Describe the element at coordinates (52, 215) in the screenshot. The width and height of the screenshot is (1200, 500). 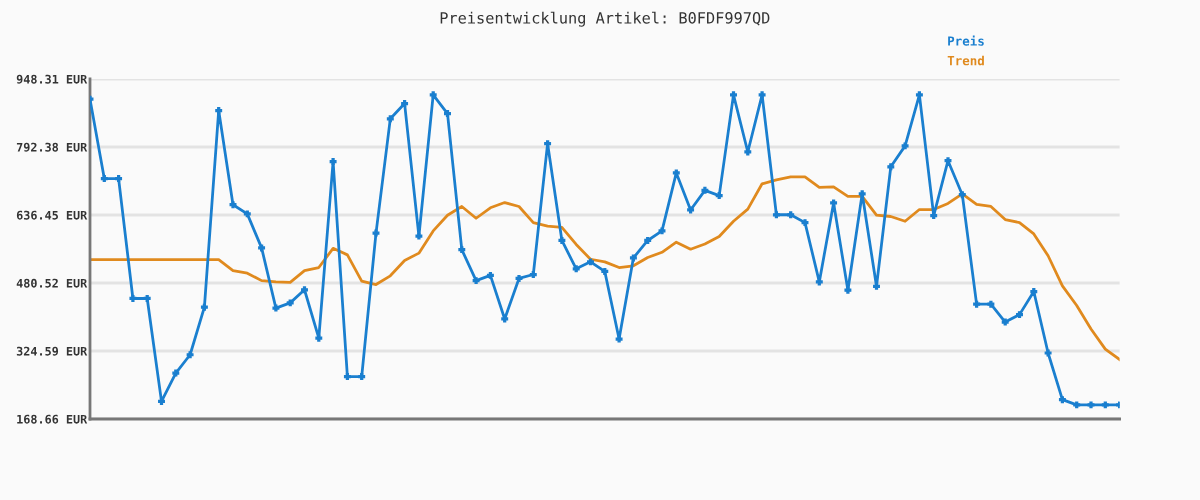
I see `y-tick-label: 636.45 EUR` at that location.